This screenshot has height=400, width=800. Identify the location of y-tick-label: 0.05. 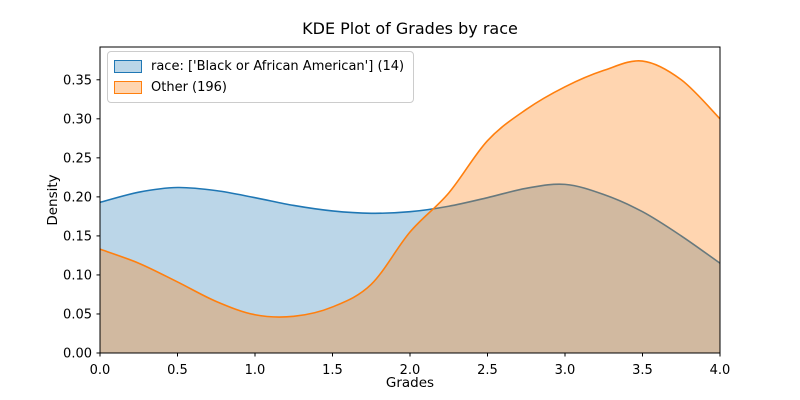
(77, 314).